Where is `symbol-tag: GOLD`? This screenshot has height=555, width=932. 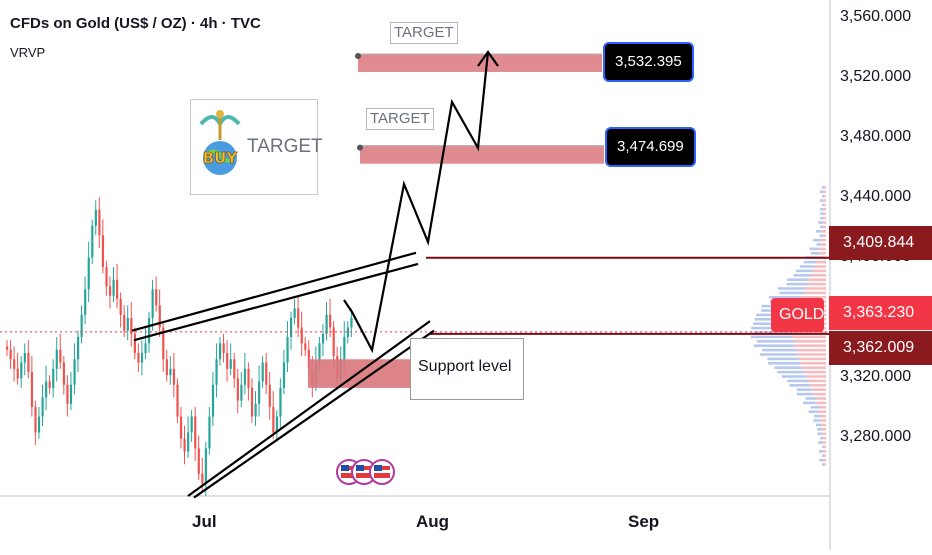
symbol-tag: GOLD is located at coordinates (797, 315).